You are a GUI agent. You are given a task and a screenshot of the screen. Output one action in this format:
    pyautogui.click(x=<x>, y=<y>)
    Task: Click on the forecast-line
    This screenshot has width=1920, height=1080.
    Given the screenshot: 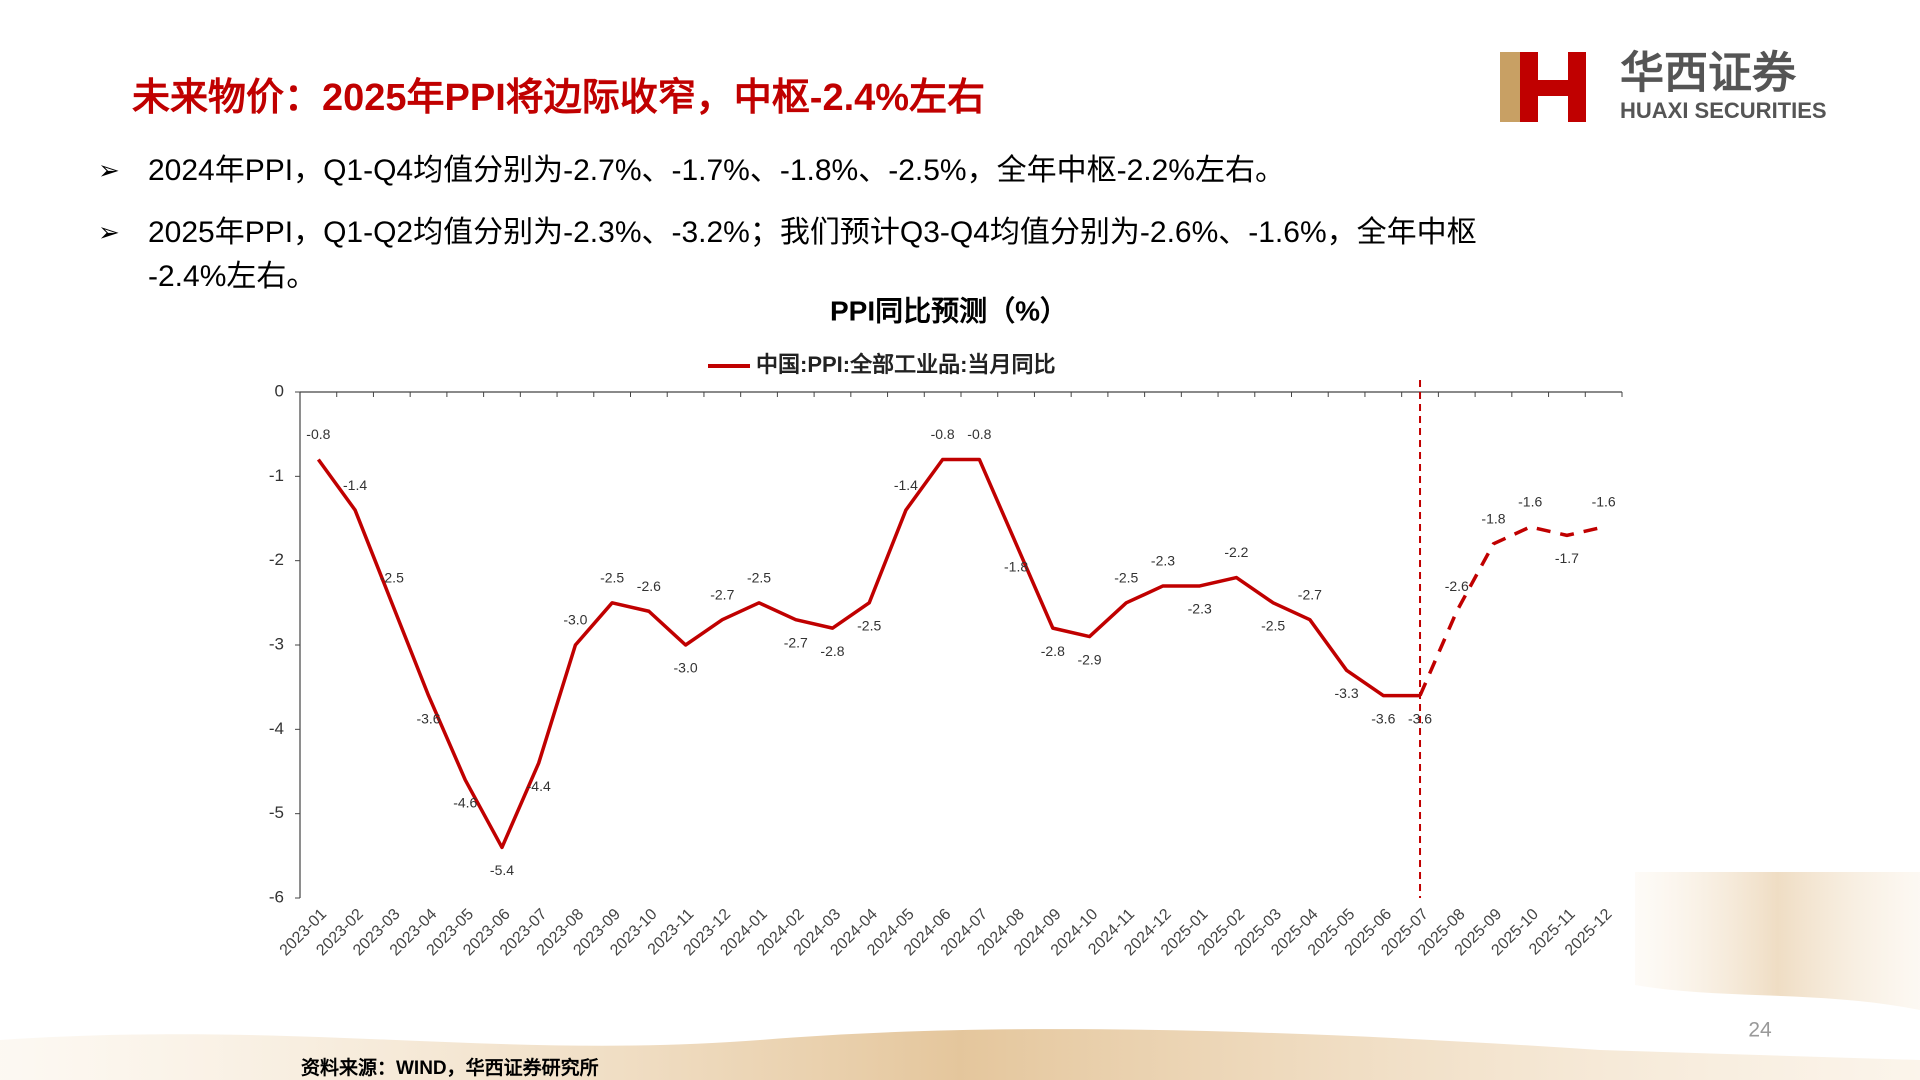 What is the action you would take?
    pyautogui.click(x=1511, y=611)
    